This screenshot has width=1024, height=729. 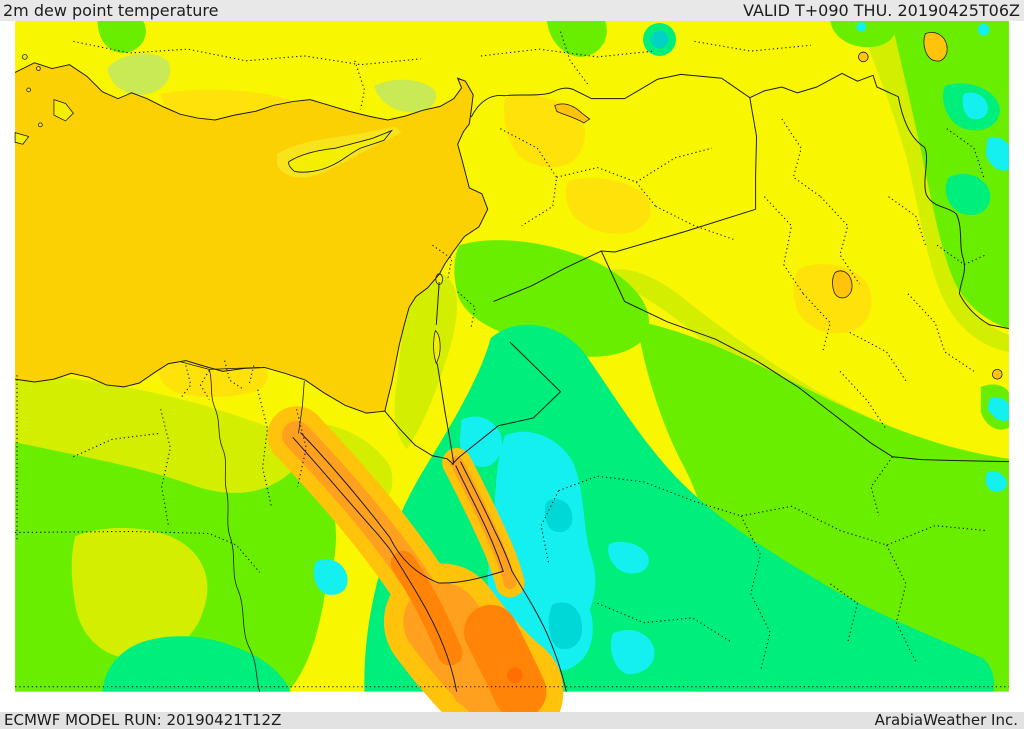 What do you see at coordinates (946, 720) in the screenshot?
I see `branding-label: ArabiaWeather Inc.` at bounding box center [946, 720].